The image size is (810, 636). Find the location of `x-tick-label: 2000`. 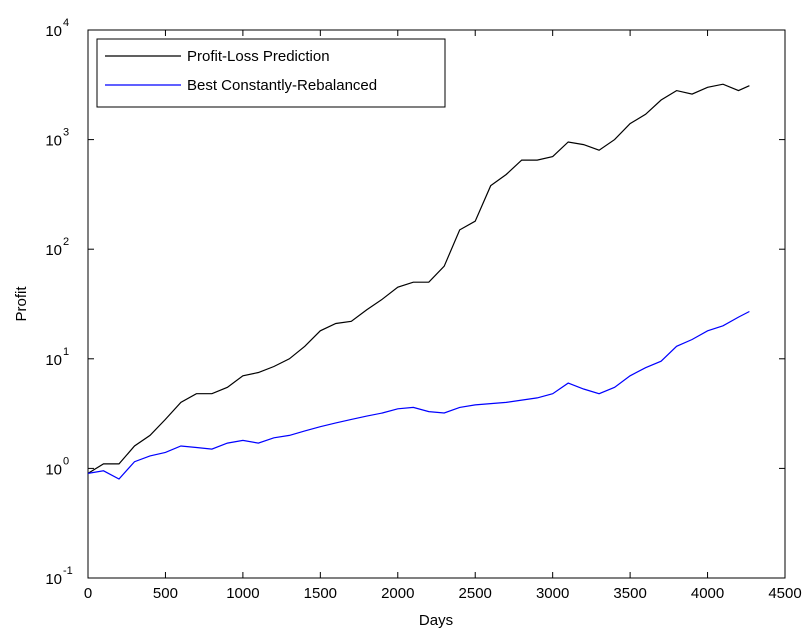

x-tick-label: 2000 is located at coordinates (397, 593).